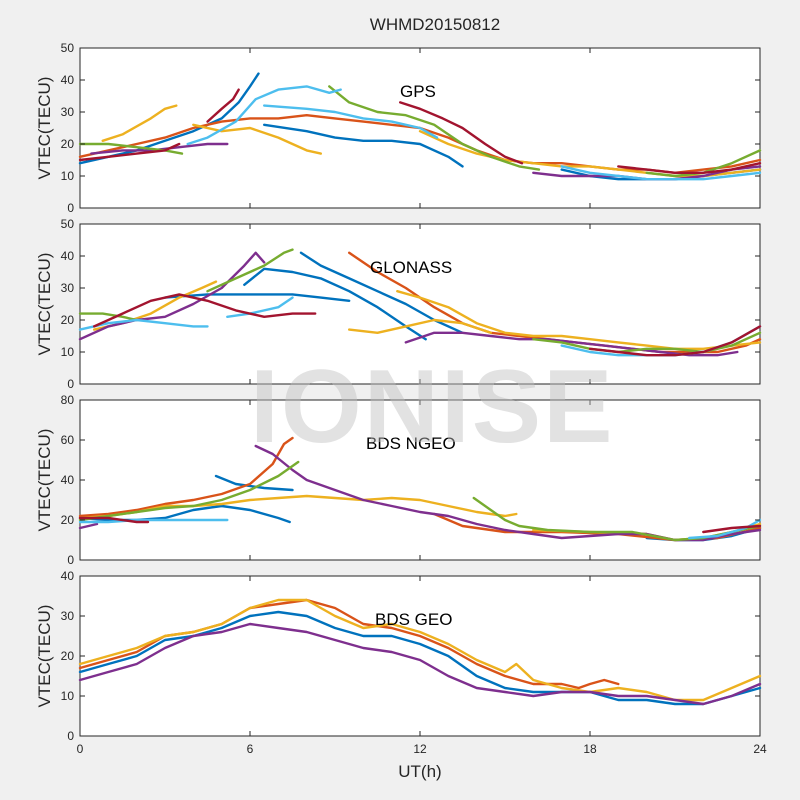 The width and height of the screenshot is (800, 800). I want to click on figure-title: WHMD20150812, so click(435, 24).